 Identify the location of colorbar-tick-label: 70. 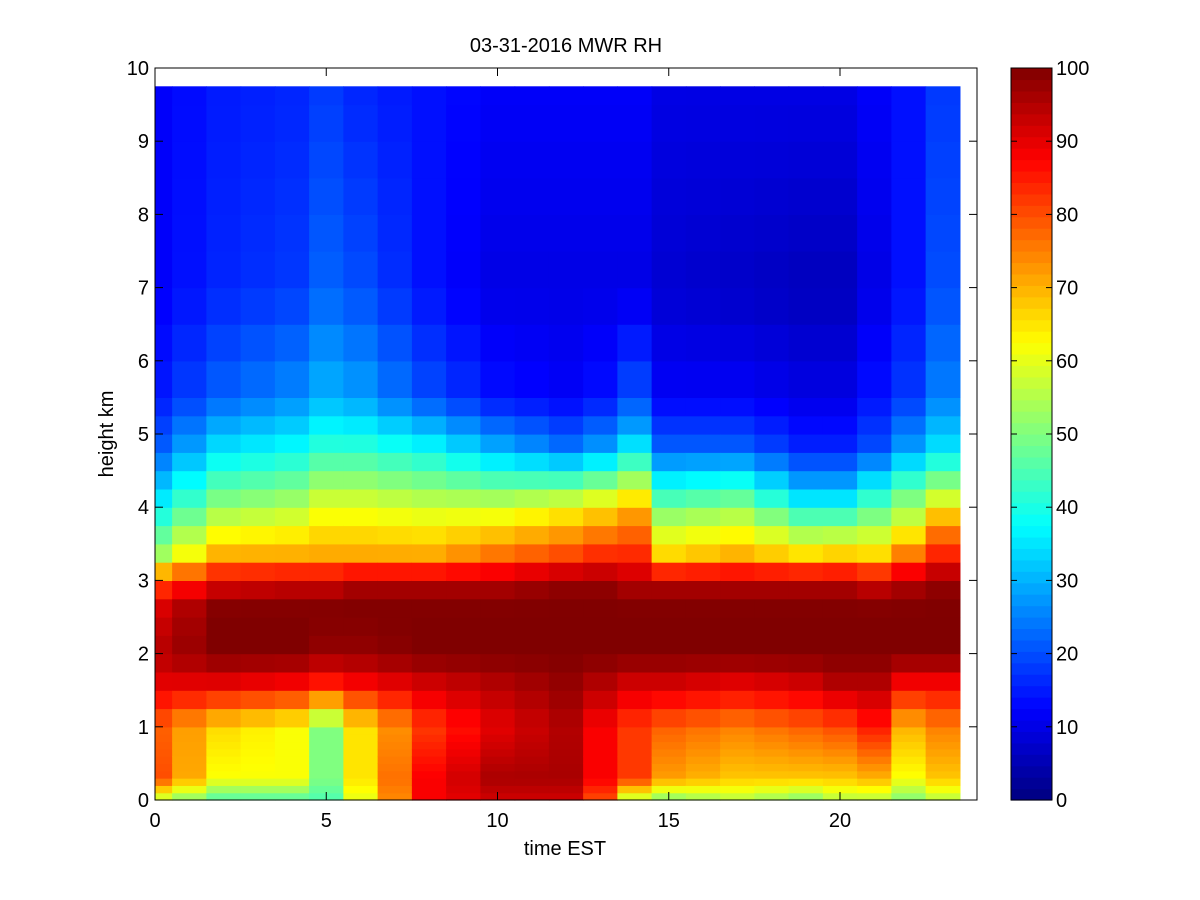
(1067, 289).